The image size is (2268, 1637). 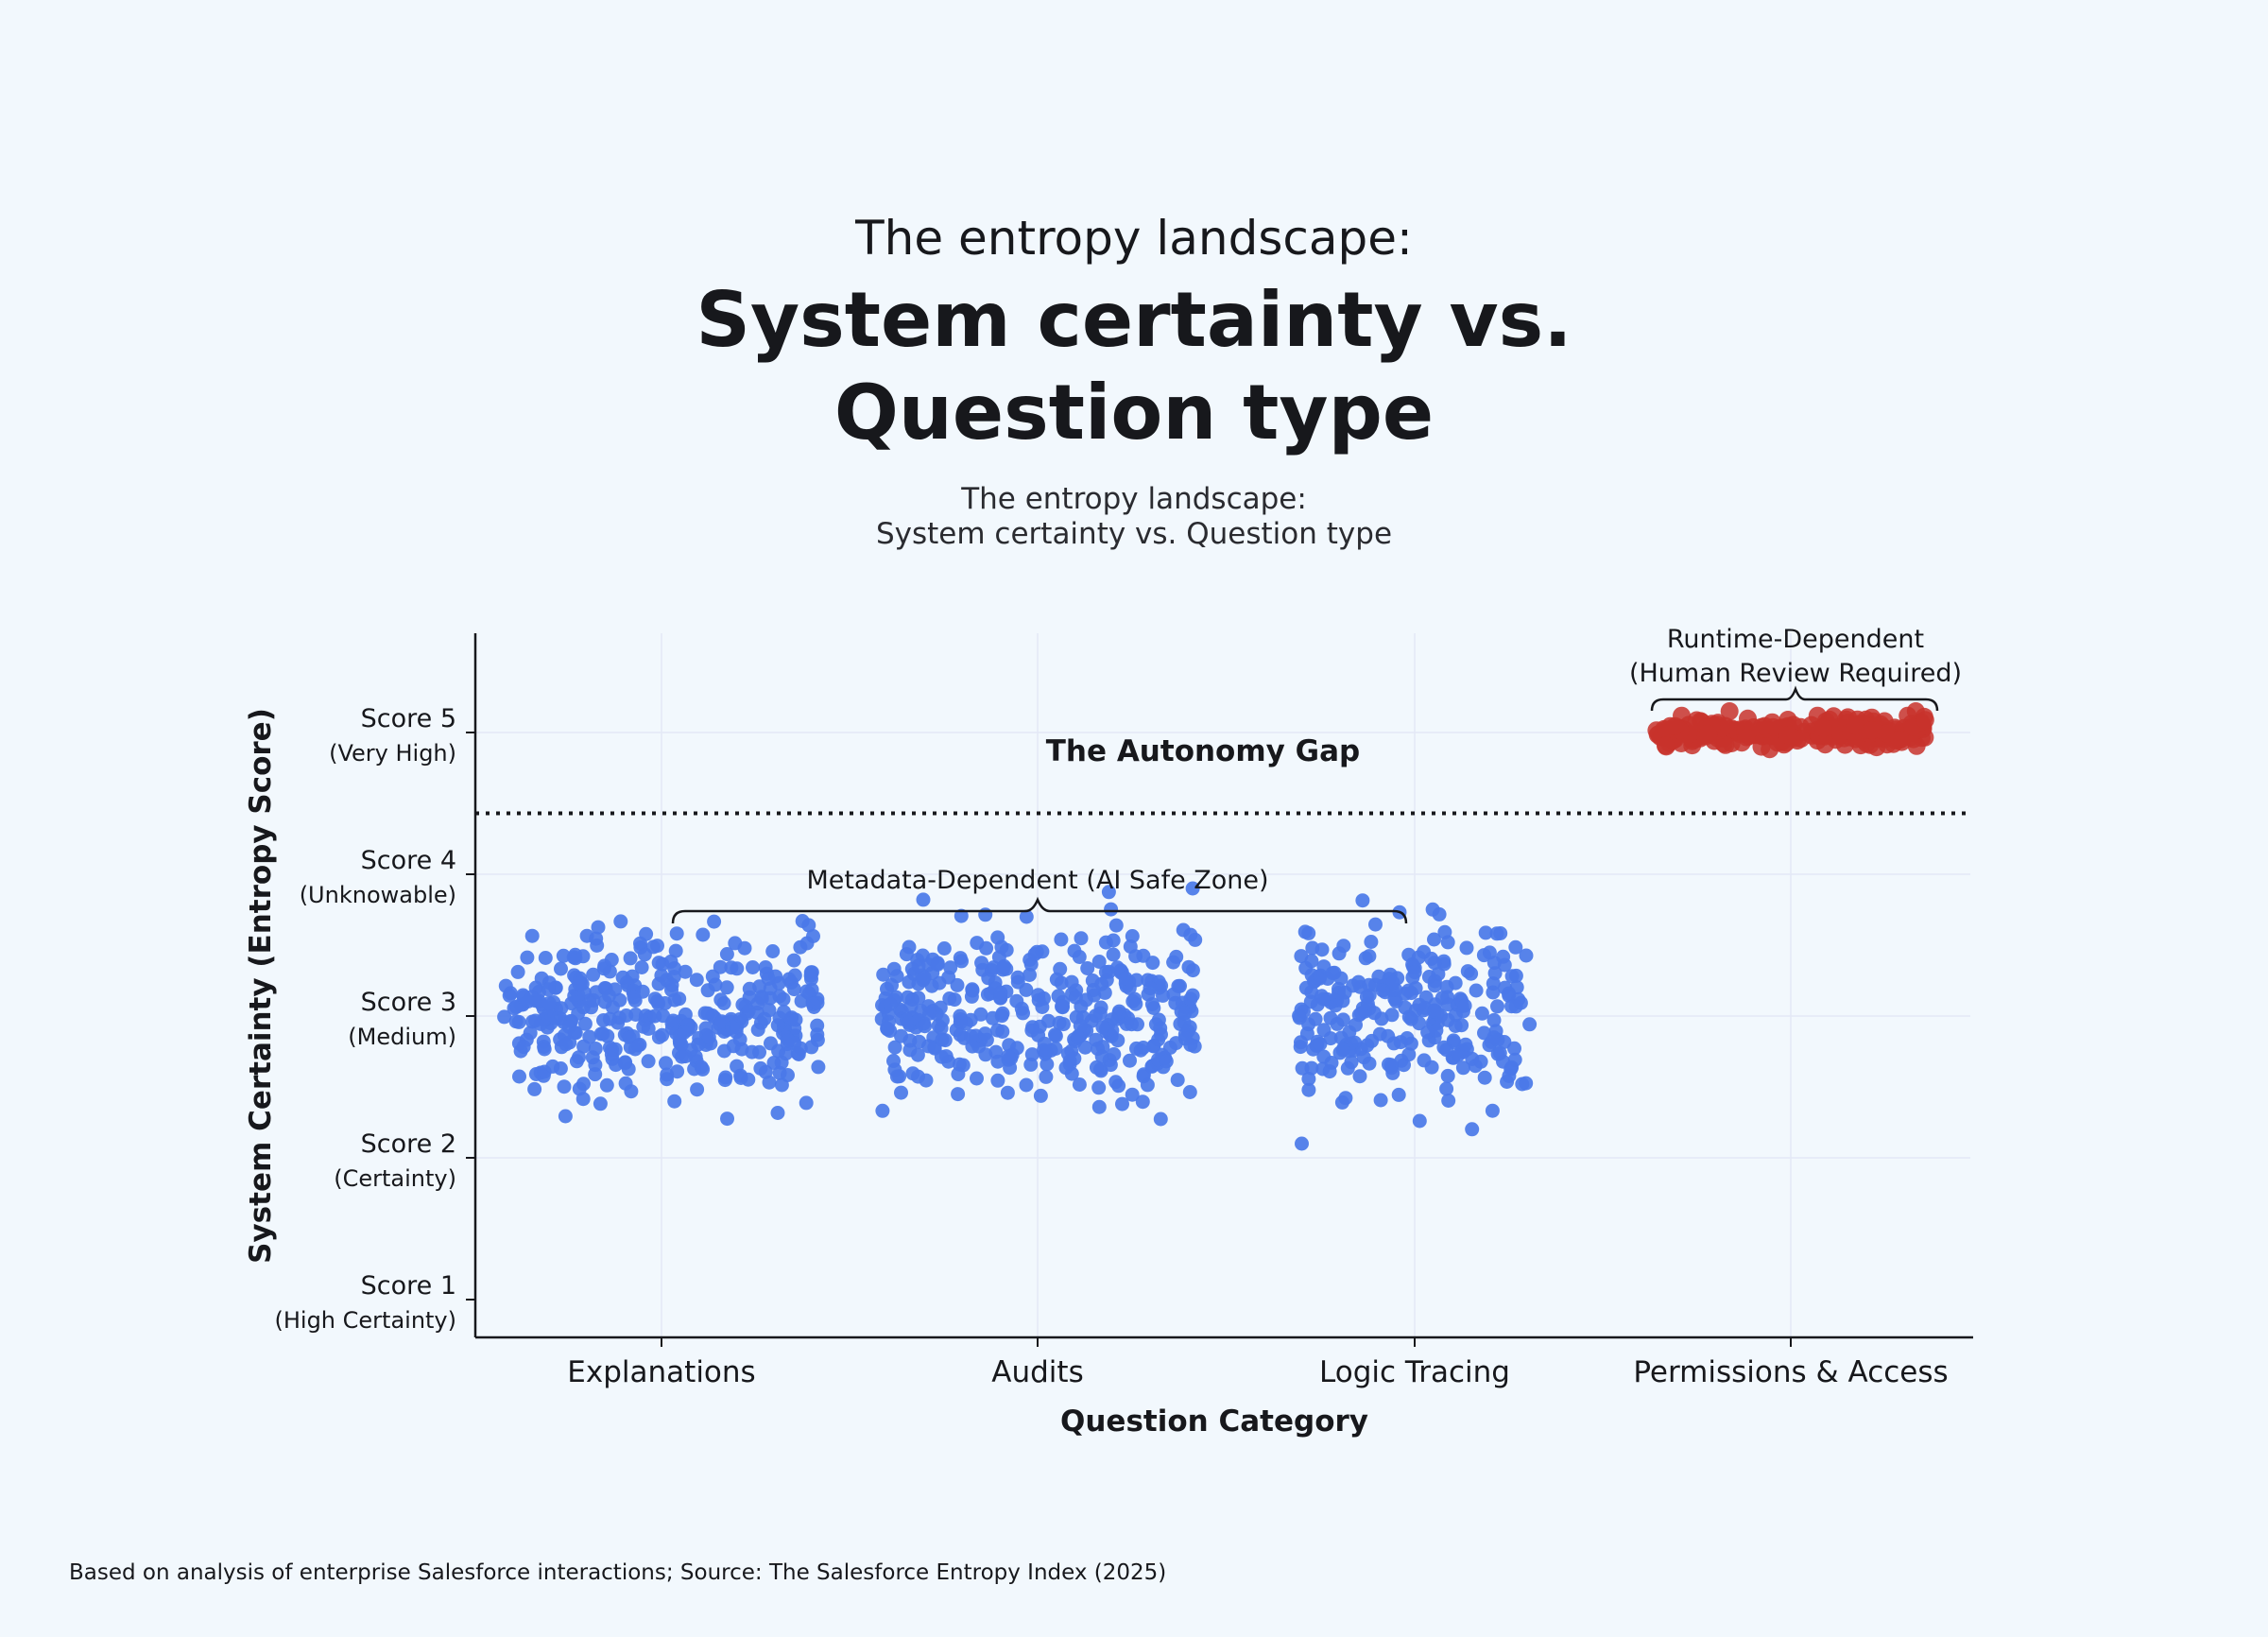 What do you see at coordinates (408, 718) in the screenshot?
I see `y-tick-label: Score 5` at bounding box center [408, 718].